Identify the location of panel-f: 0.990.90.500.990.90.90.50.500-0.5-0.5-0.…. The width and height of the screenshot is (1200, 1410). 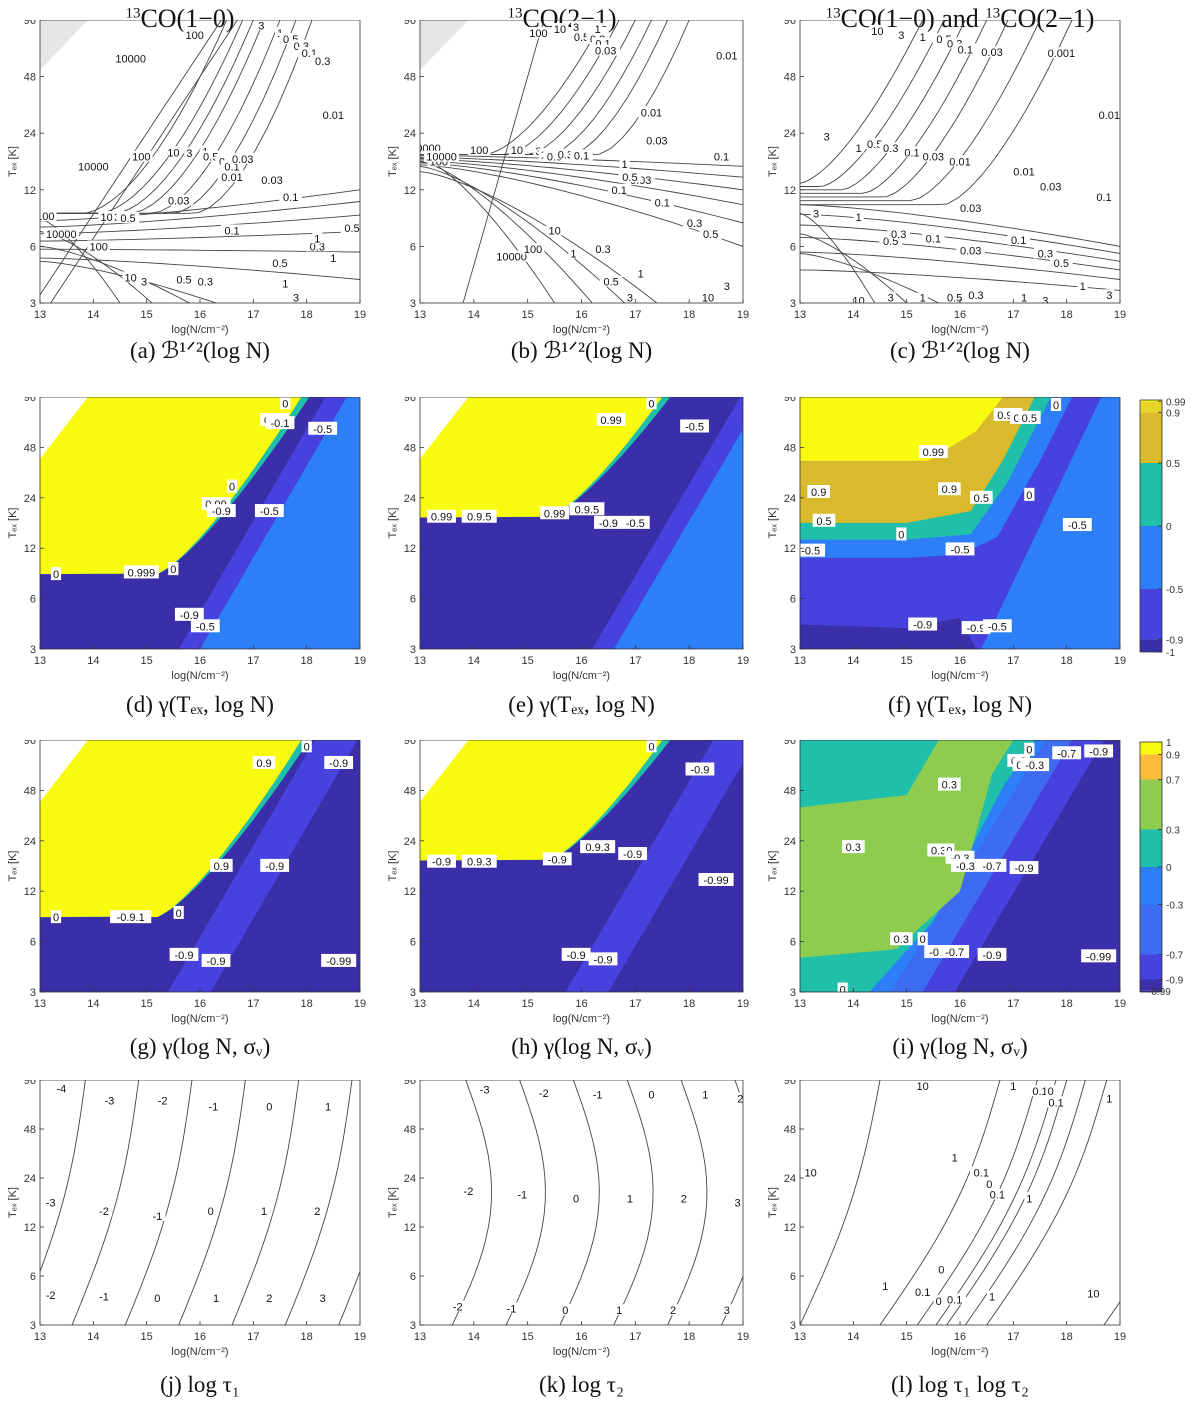
(946, 539).